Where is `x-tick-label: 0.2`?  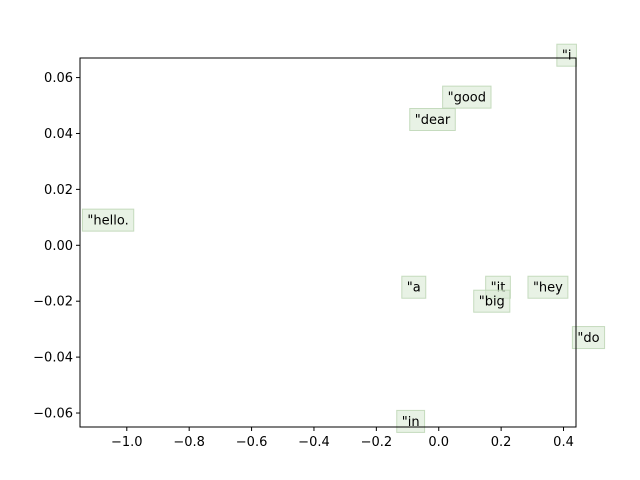
x-tick-label: 0.2 is located at coordinates (501, 442).